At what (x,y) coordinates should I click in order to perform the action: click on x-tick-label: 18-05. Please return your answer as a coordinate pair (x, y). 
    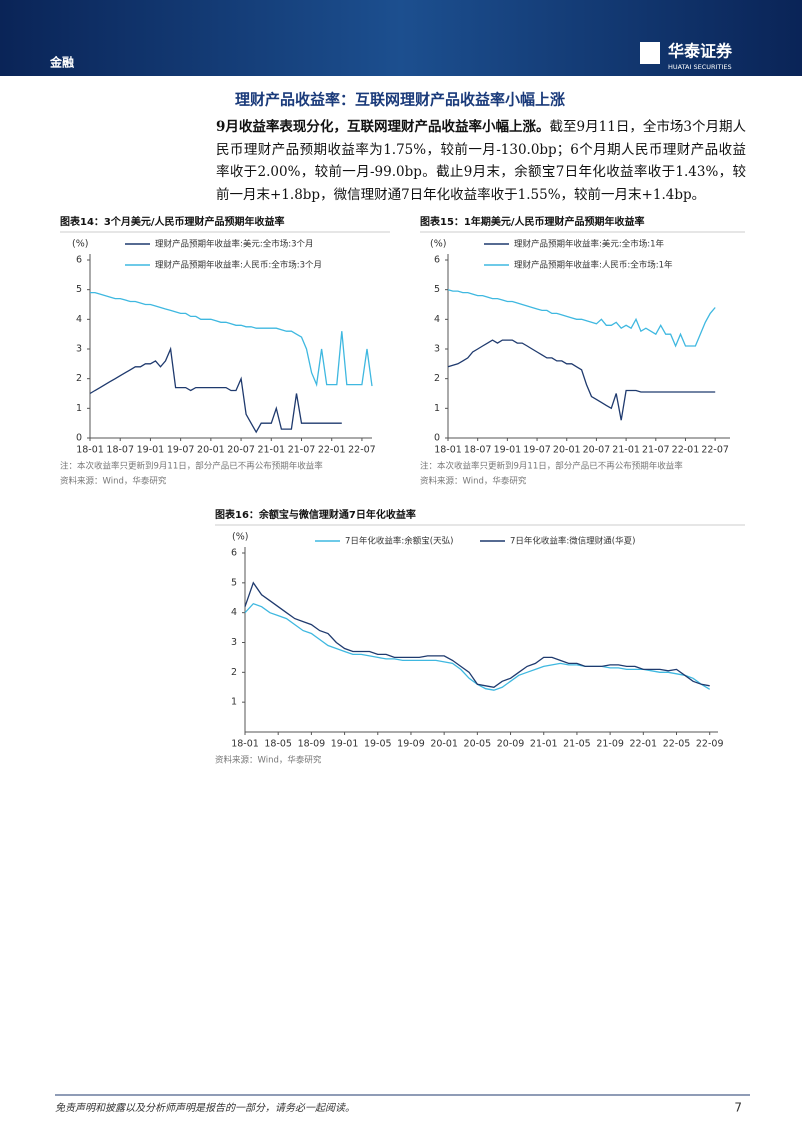
    Looking at the image, I should click on (278, 744).